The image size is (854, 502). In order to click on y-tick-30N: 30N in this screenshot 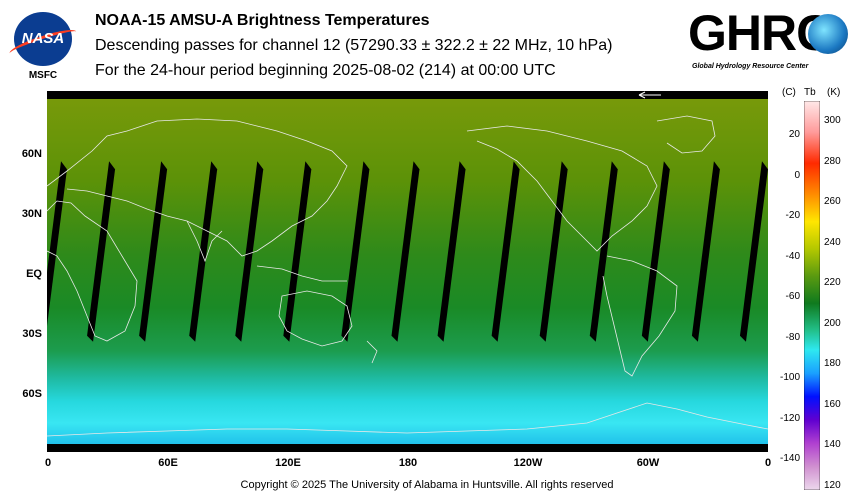, I will do `click(31, 214)`.